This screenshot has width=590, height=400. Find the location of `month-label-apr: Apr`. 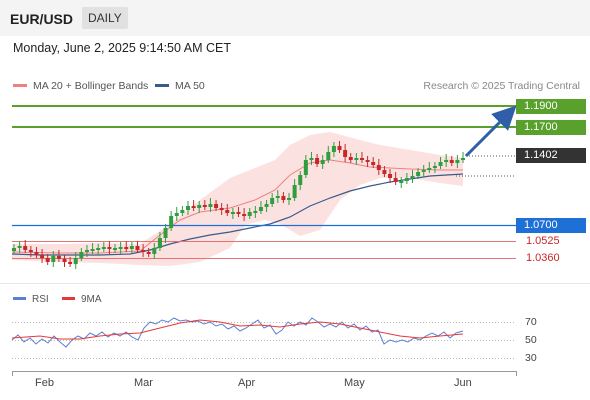

month-label-apr: Apr is located at coordinates (247, 383).